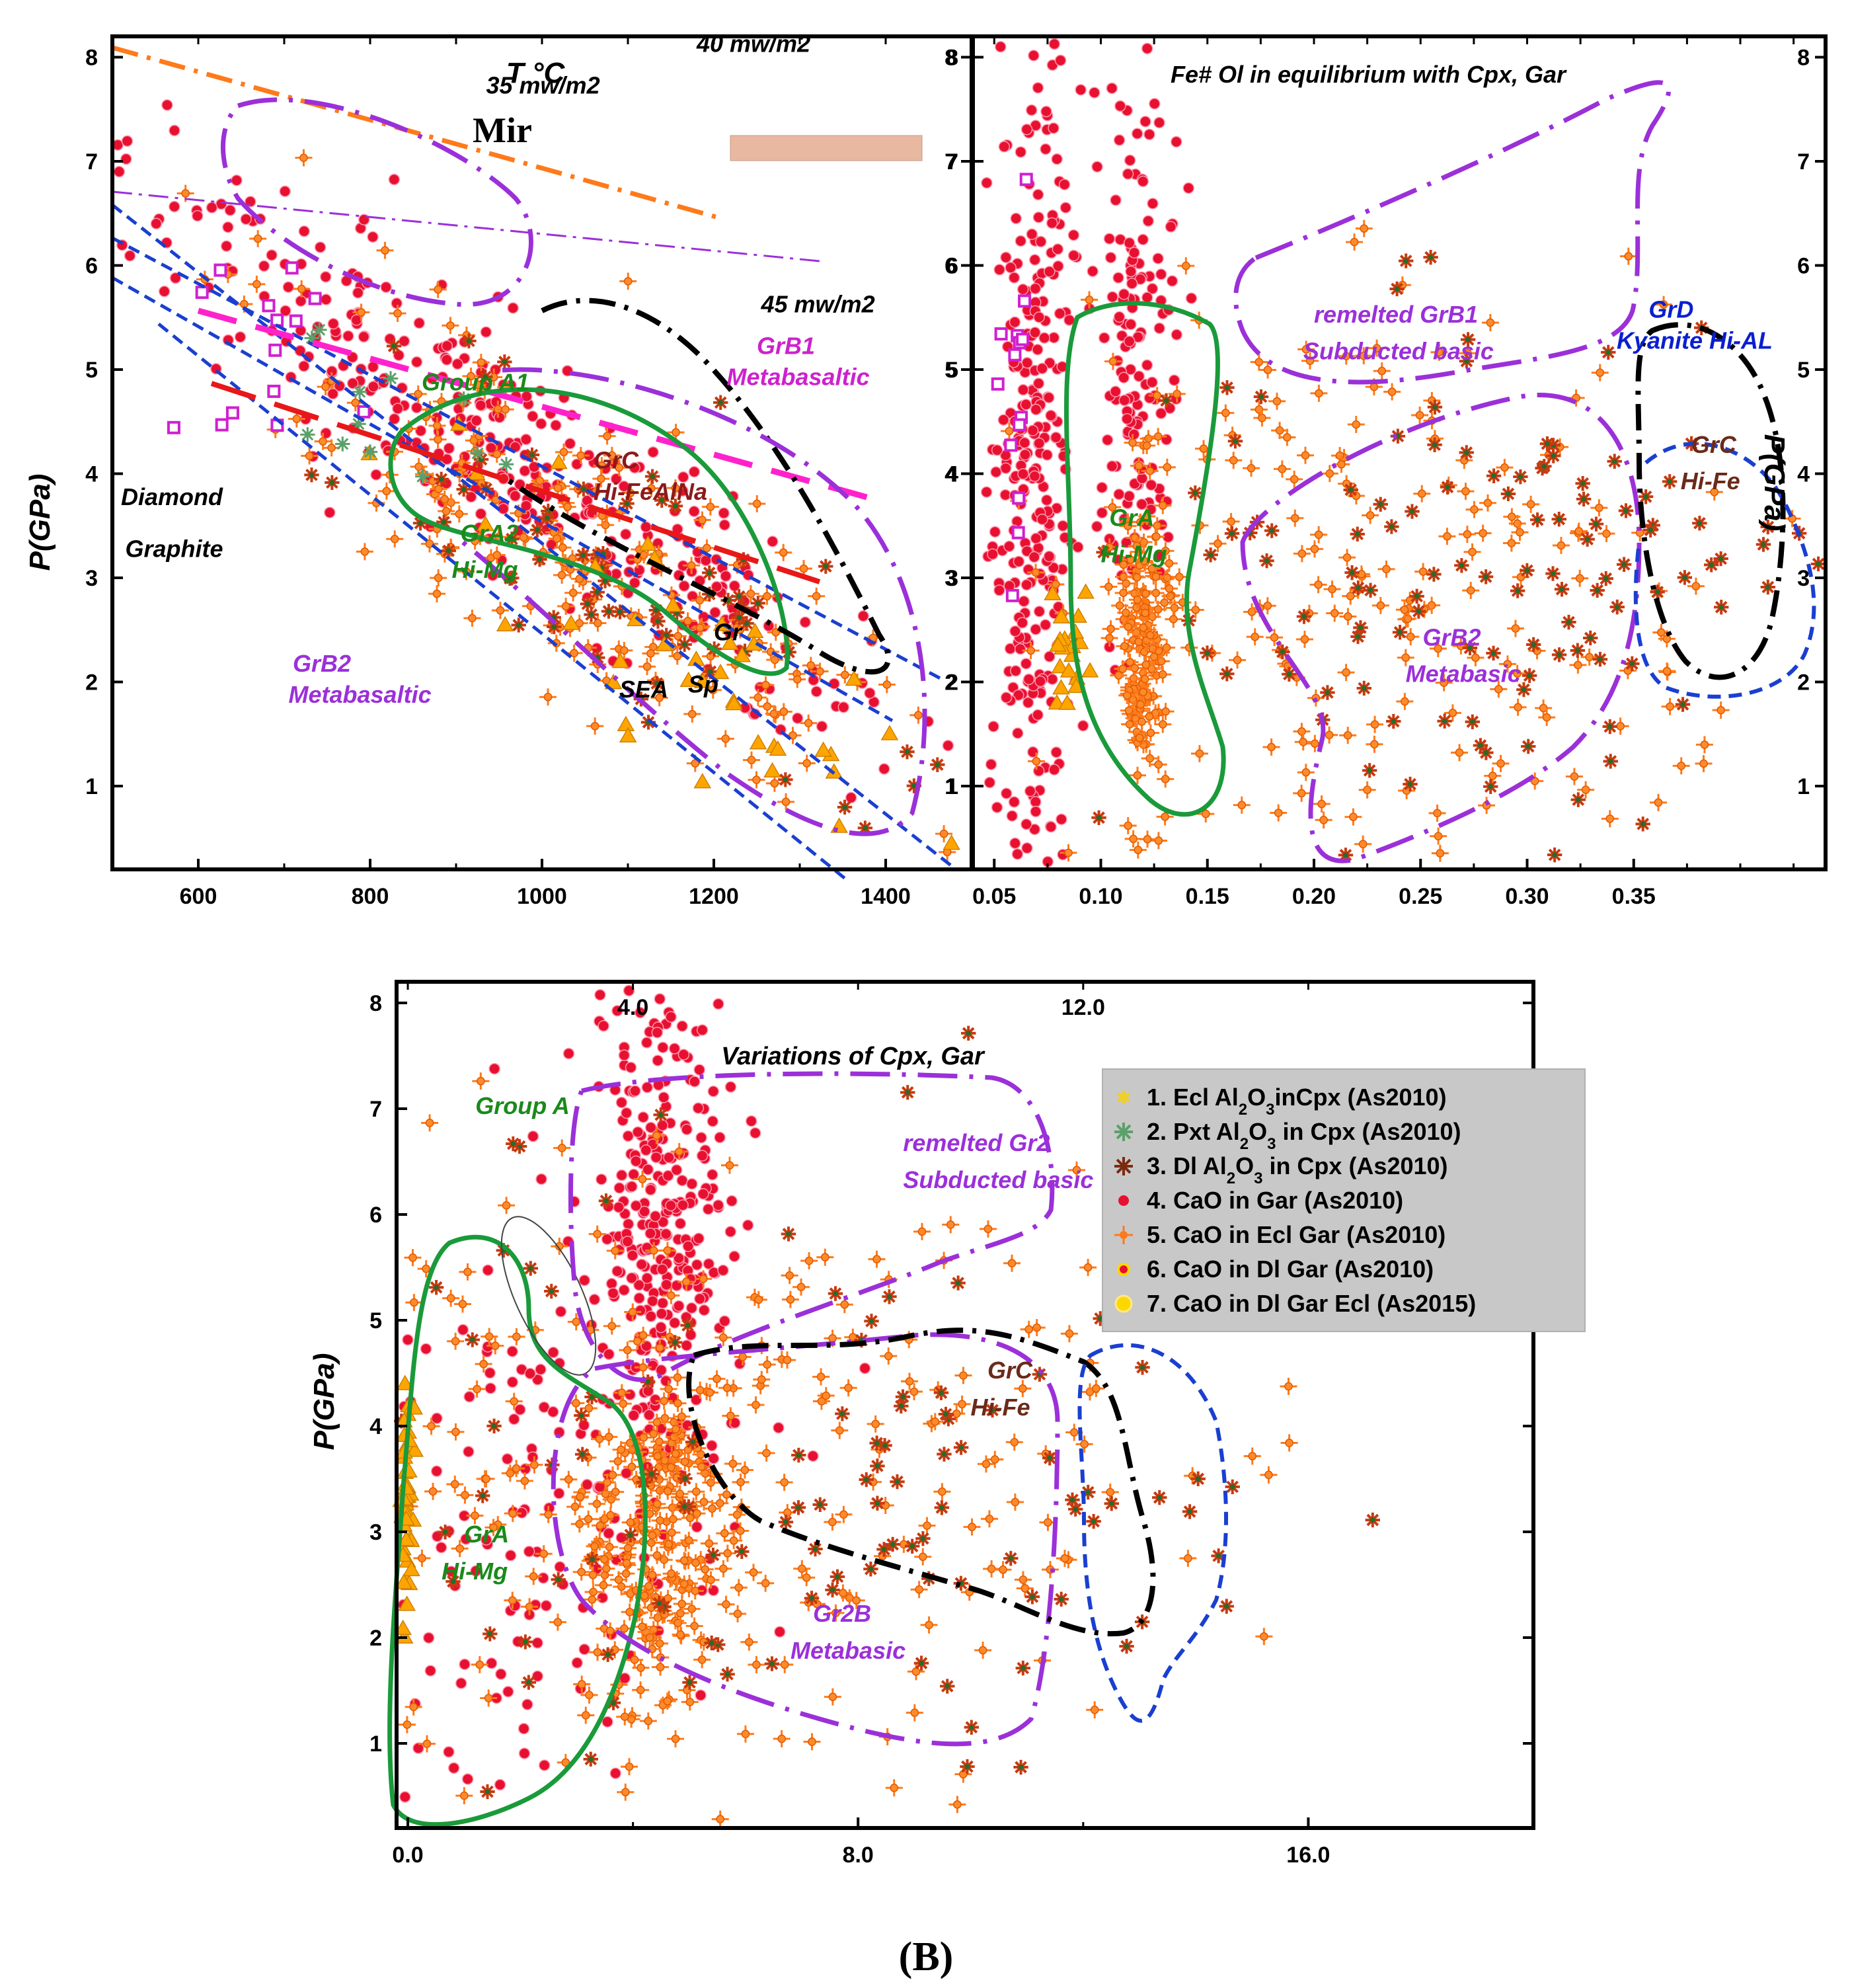 The image size is (1852, 1988). Describe the element at coordinates (91, 162) in the screenshot. I see `y-tick-label: 7` at that location.